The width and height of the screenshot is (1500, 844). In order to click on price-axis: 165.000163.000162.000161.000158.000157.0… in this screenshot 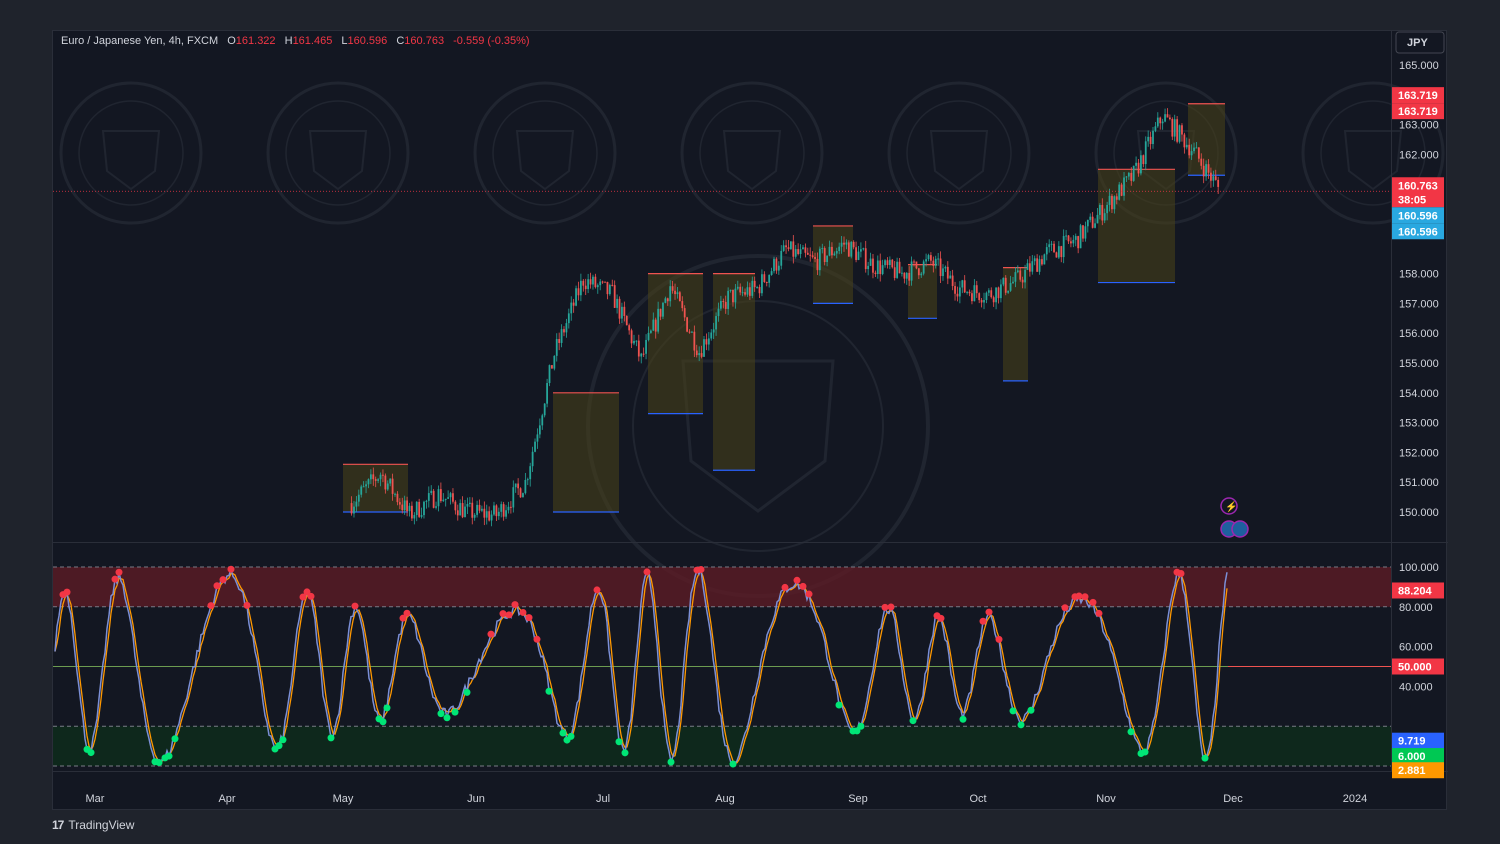, I will do `click(1418, 289)`.